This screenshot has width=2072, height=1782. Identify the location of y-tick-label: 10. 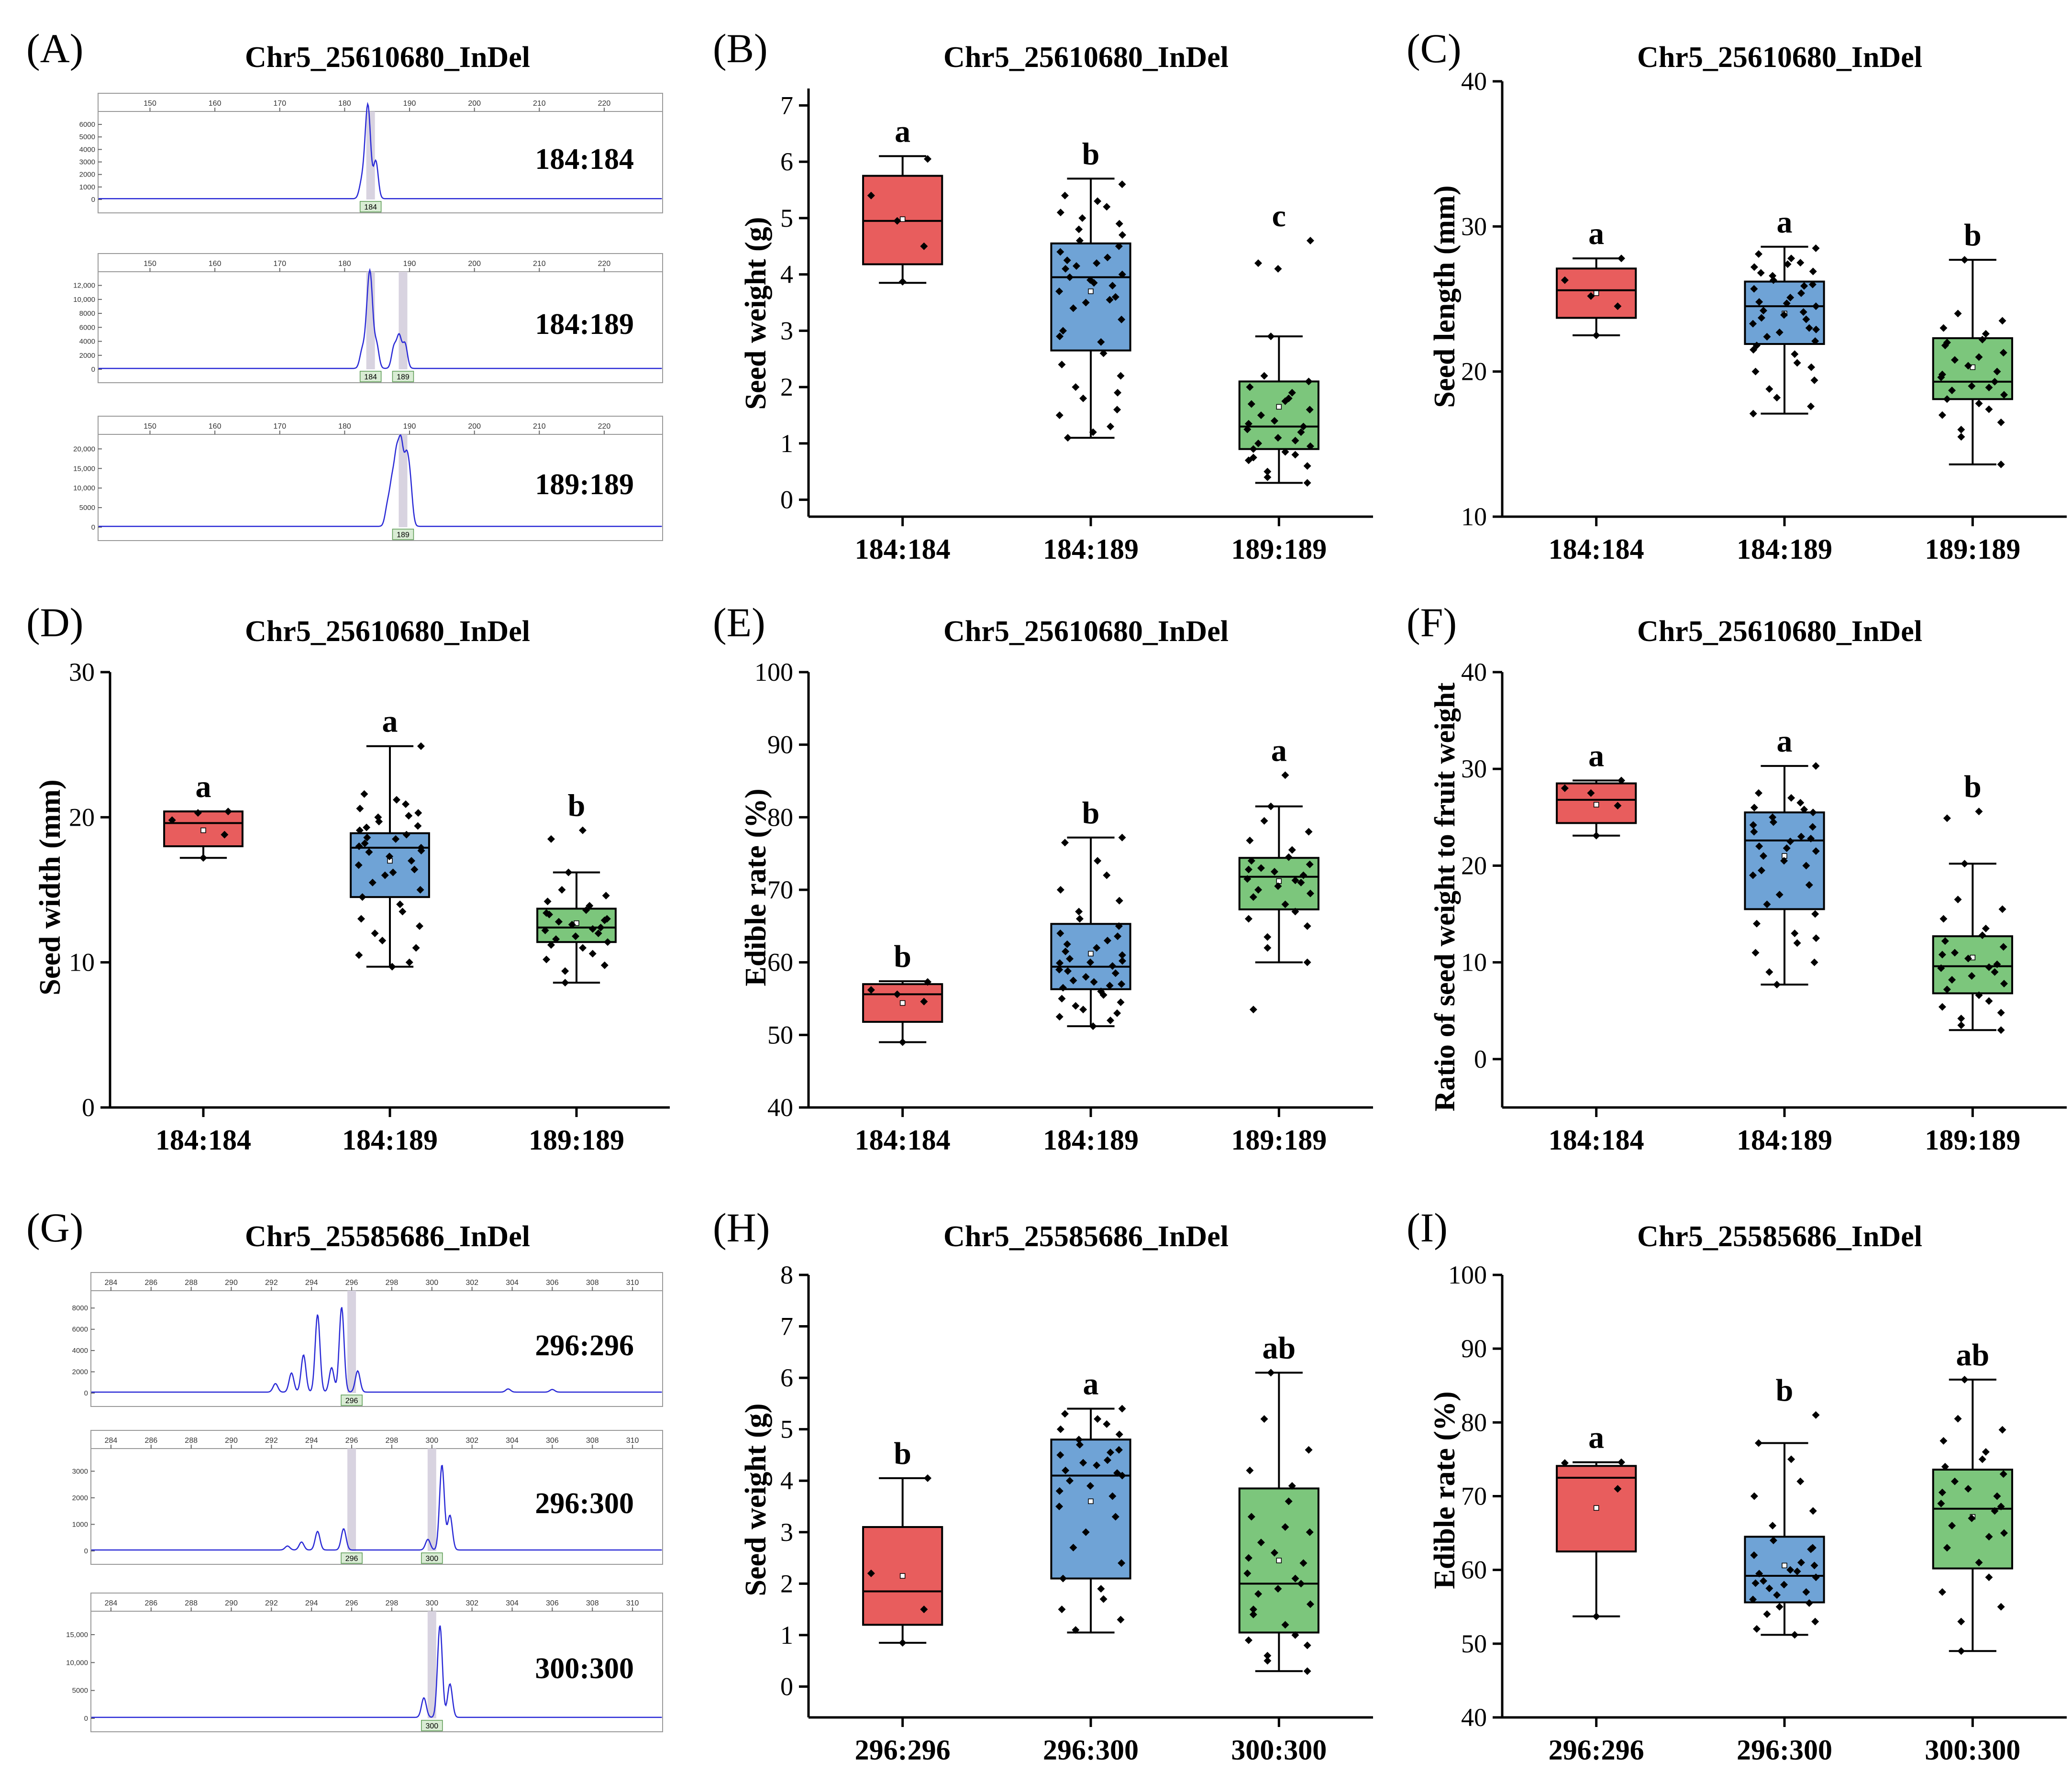
(1474, 516).